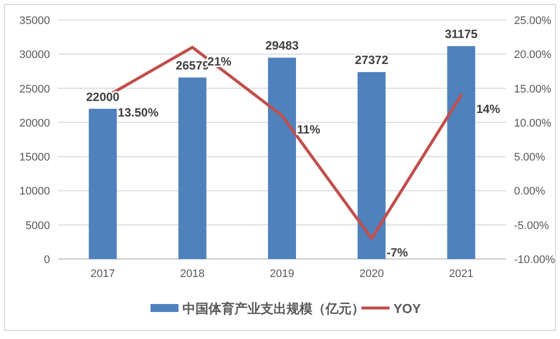 This screenshot has height=339, width=560. What do you see at coordinates (461, 34) in the screenshot?
I see `data-label: 31175` at bounding box center [461, 34].